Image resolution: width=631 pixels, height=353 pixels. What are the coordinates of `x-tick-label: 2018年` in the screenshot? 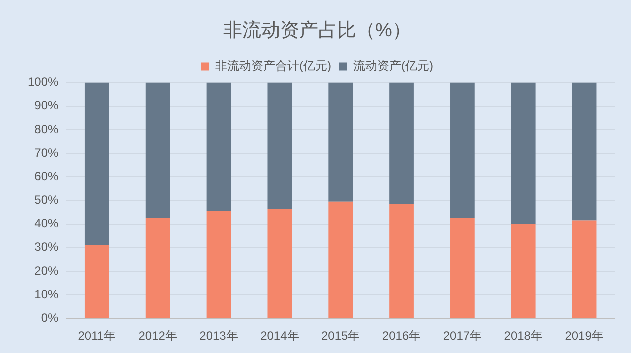 It's located at (523, 336).